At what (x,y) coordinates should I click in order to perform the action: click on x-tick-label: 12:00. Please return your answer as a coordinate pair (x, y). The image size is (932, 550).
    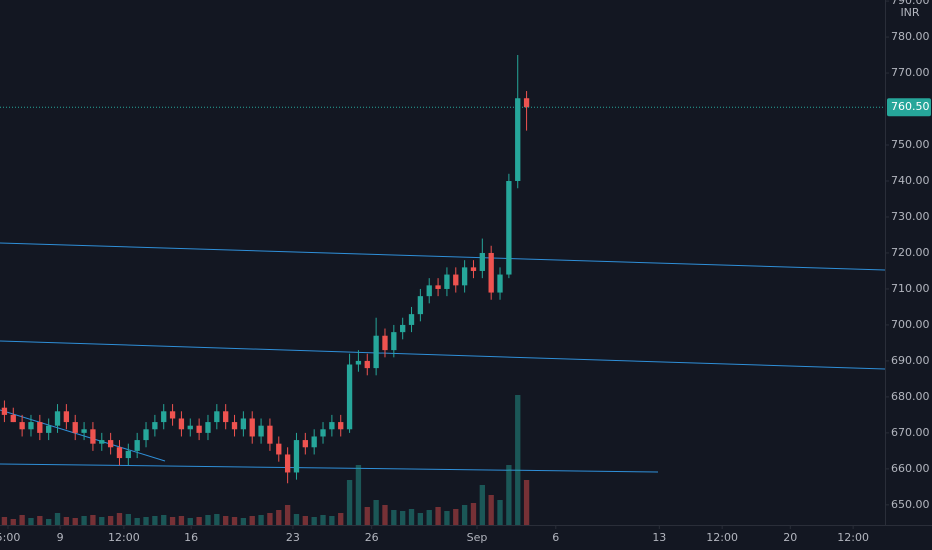
    Looking at the image, I should click on (853, 537).